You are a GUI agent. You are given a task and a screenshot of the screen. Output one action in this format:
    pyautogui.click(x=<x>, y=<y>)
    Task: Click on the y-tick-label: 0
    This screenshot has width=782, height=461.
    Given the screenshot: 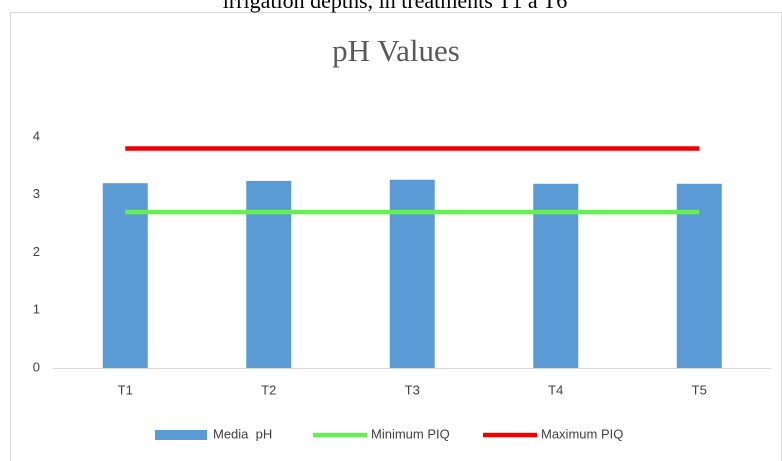 What is the action you would take?
    pyautogui.click(x=36, y=366)
    